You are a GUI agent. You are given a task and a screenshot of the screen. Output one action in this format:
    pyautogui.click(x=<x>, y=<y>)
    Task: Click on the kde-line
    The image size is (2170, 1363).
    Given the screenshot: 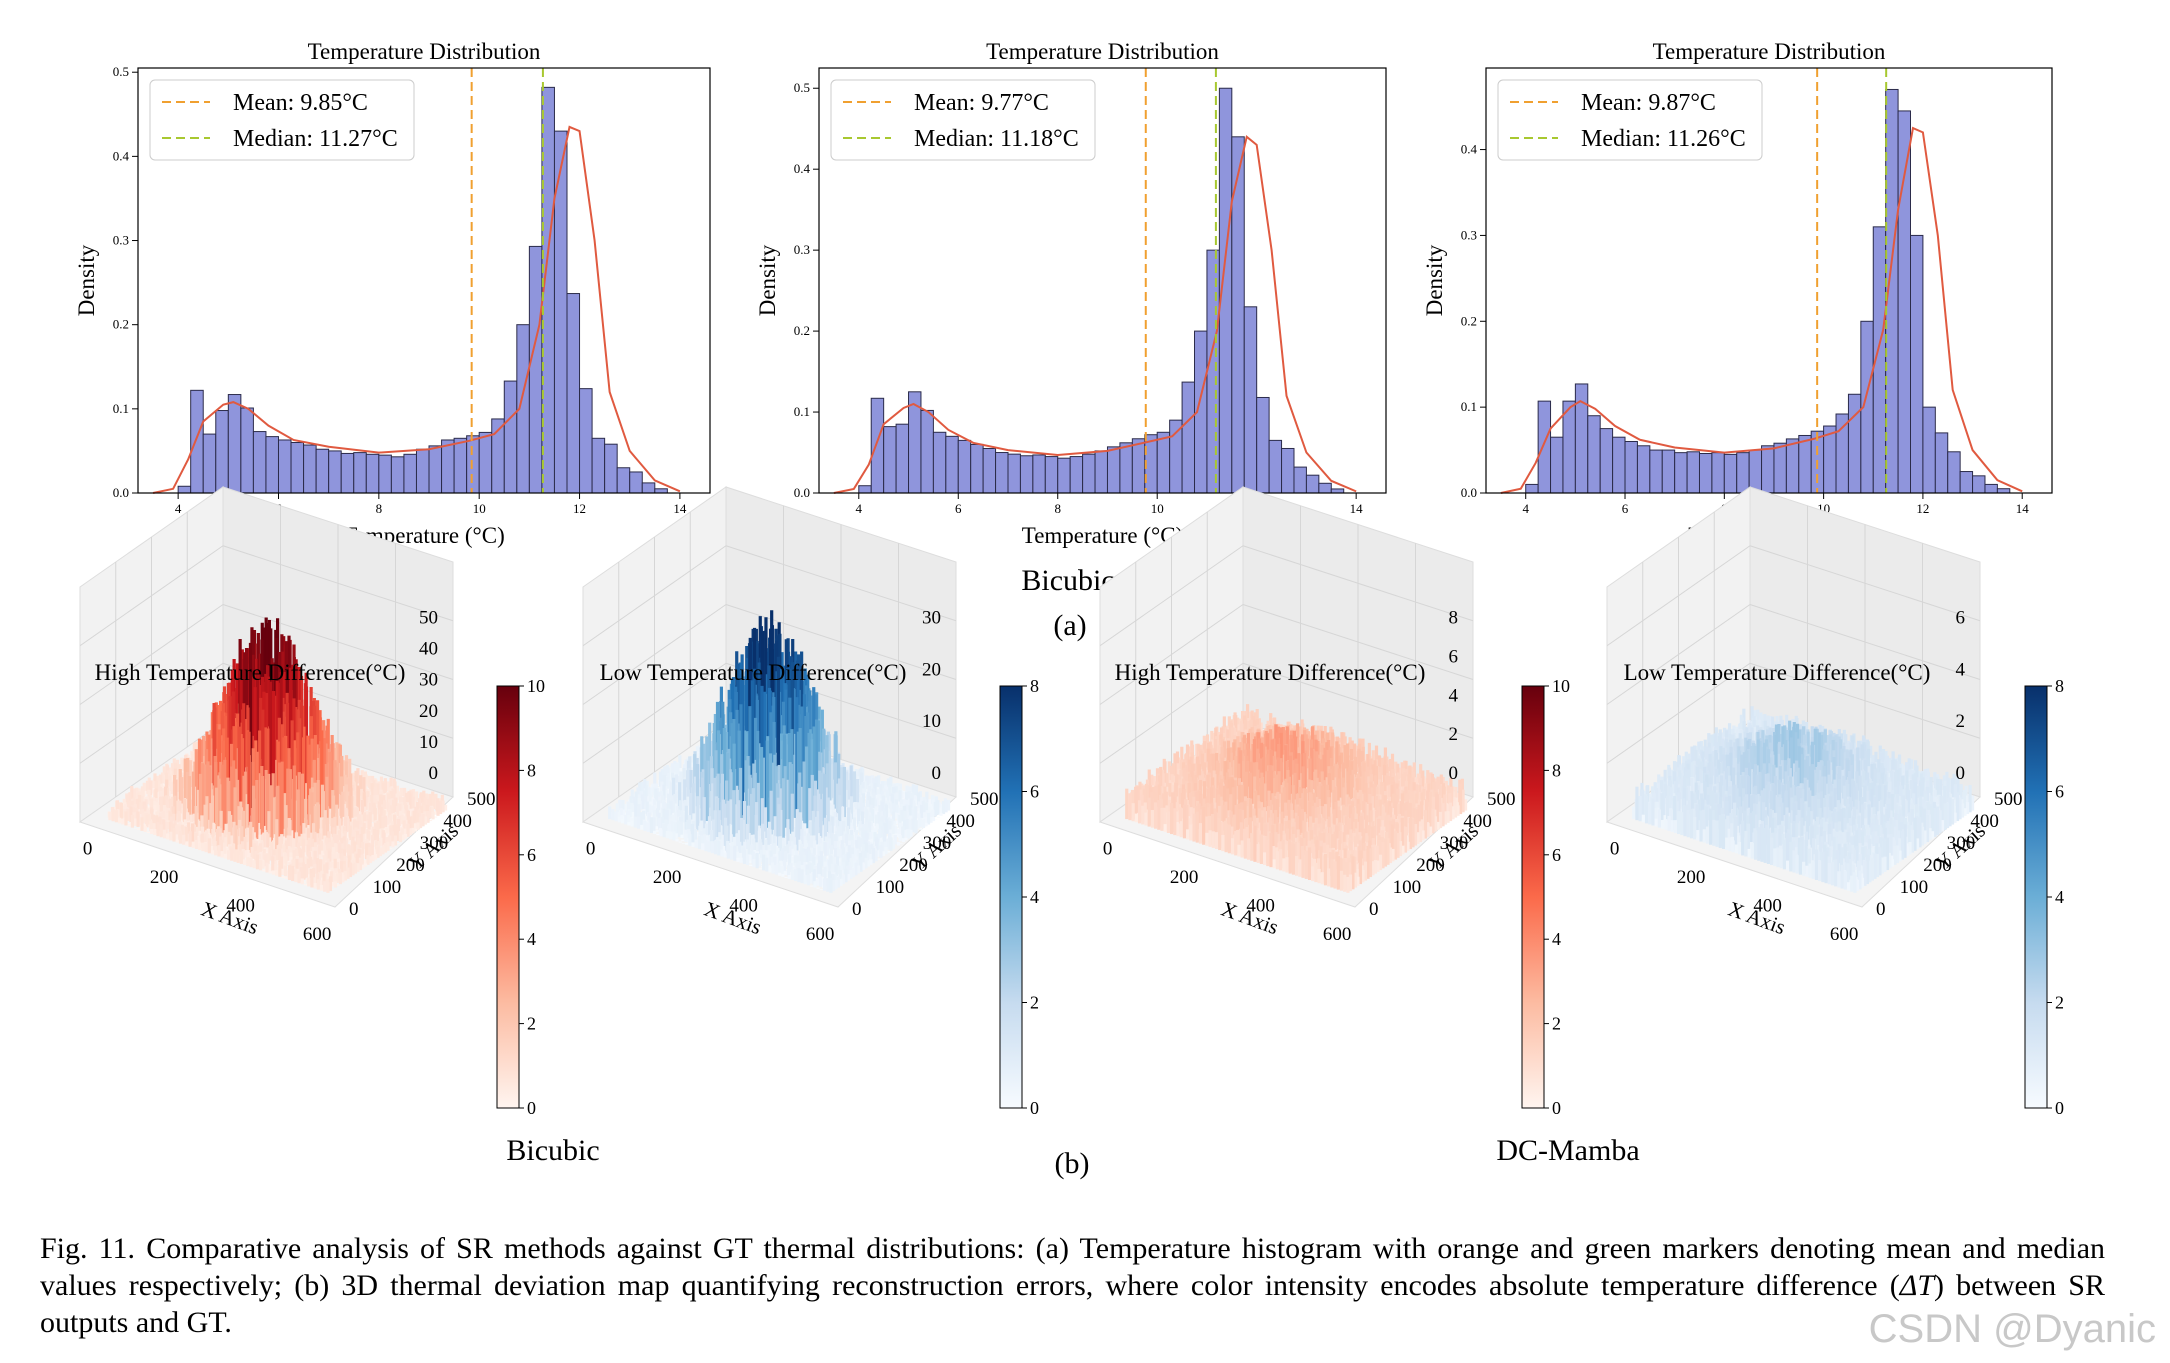 What is the action you would take?
    pyautogui.click(x=1095, y=314)
    